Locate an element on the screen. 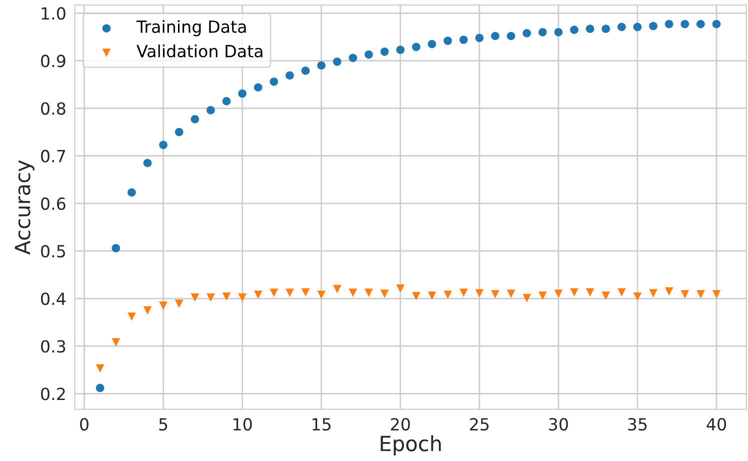  x-tick-label: 25 is located at coordinates (479, 424).